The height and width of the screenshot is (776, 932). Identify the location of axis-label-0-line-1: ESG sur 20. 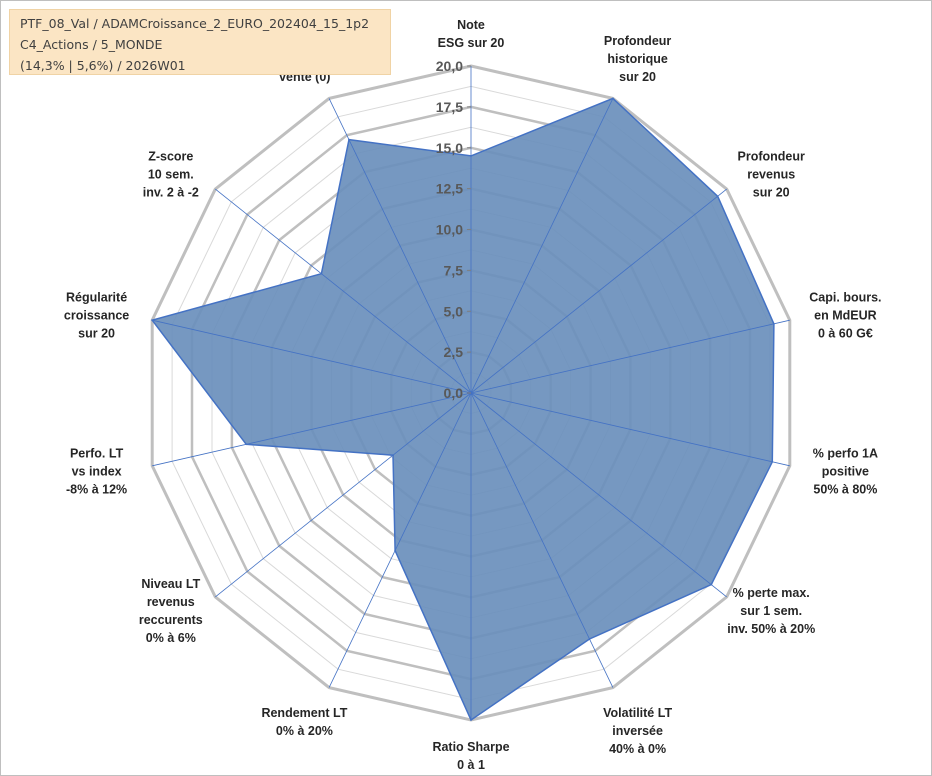
(471, 43).